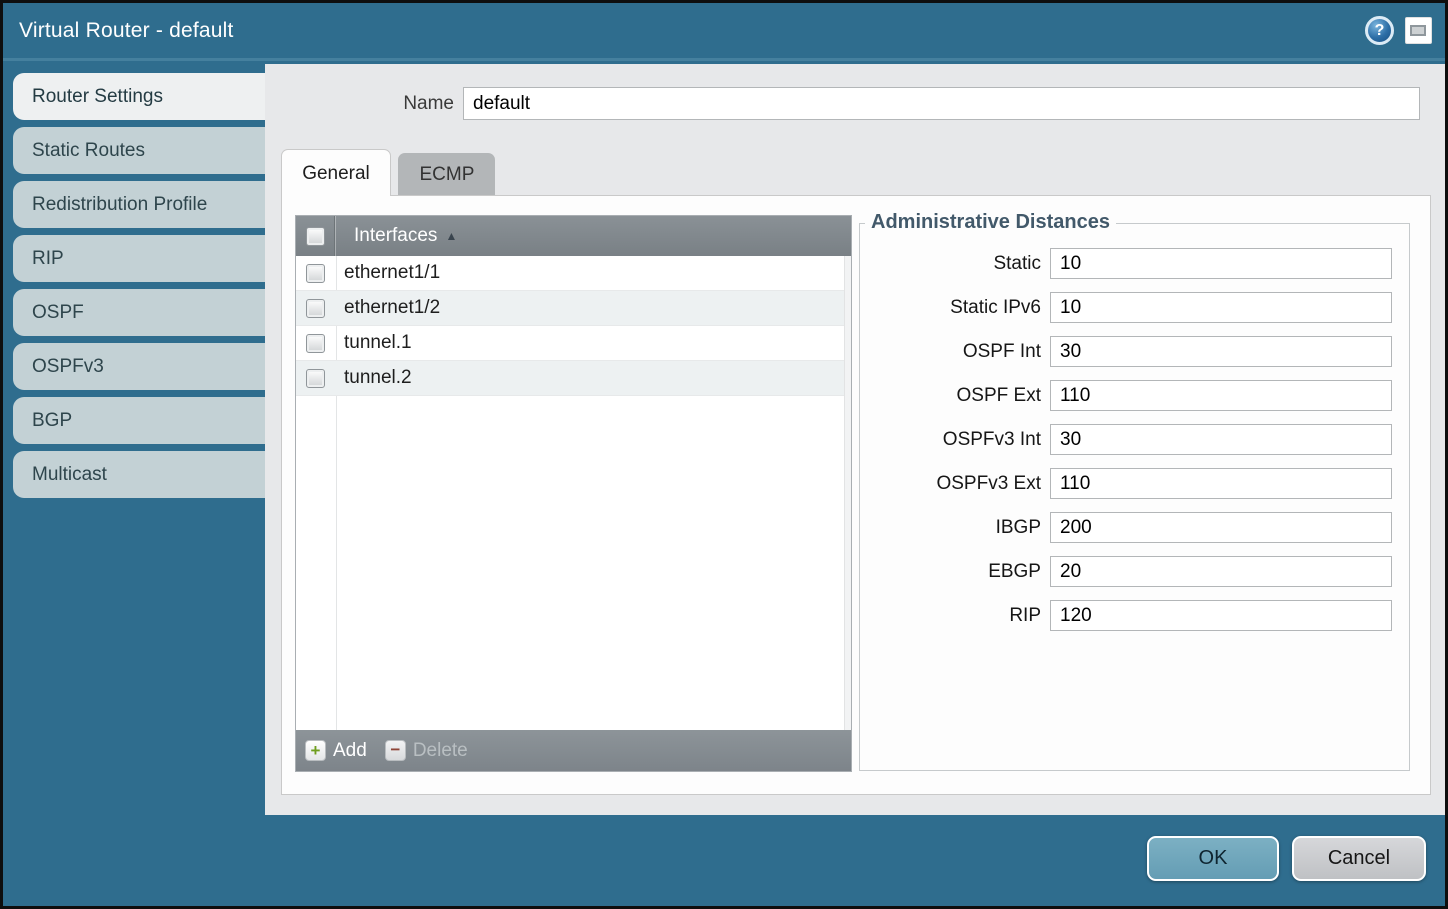 The height and width of the screenshot is (909, 1448). What do you see at coordinates (1001, 351) in the screenshot?
I see `ospf-int-label: OSPF Int` at bounding box center [1001, 351].